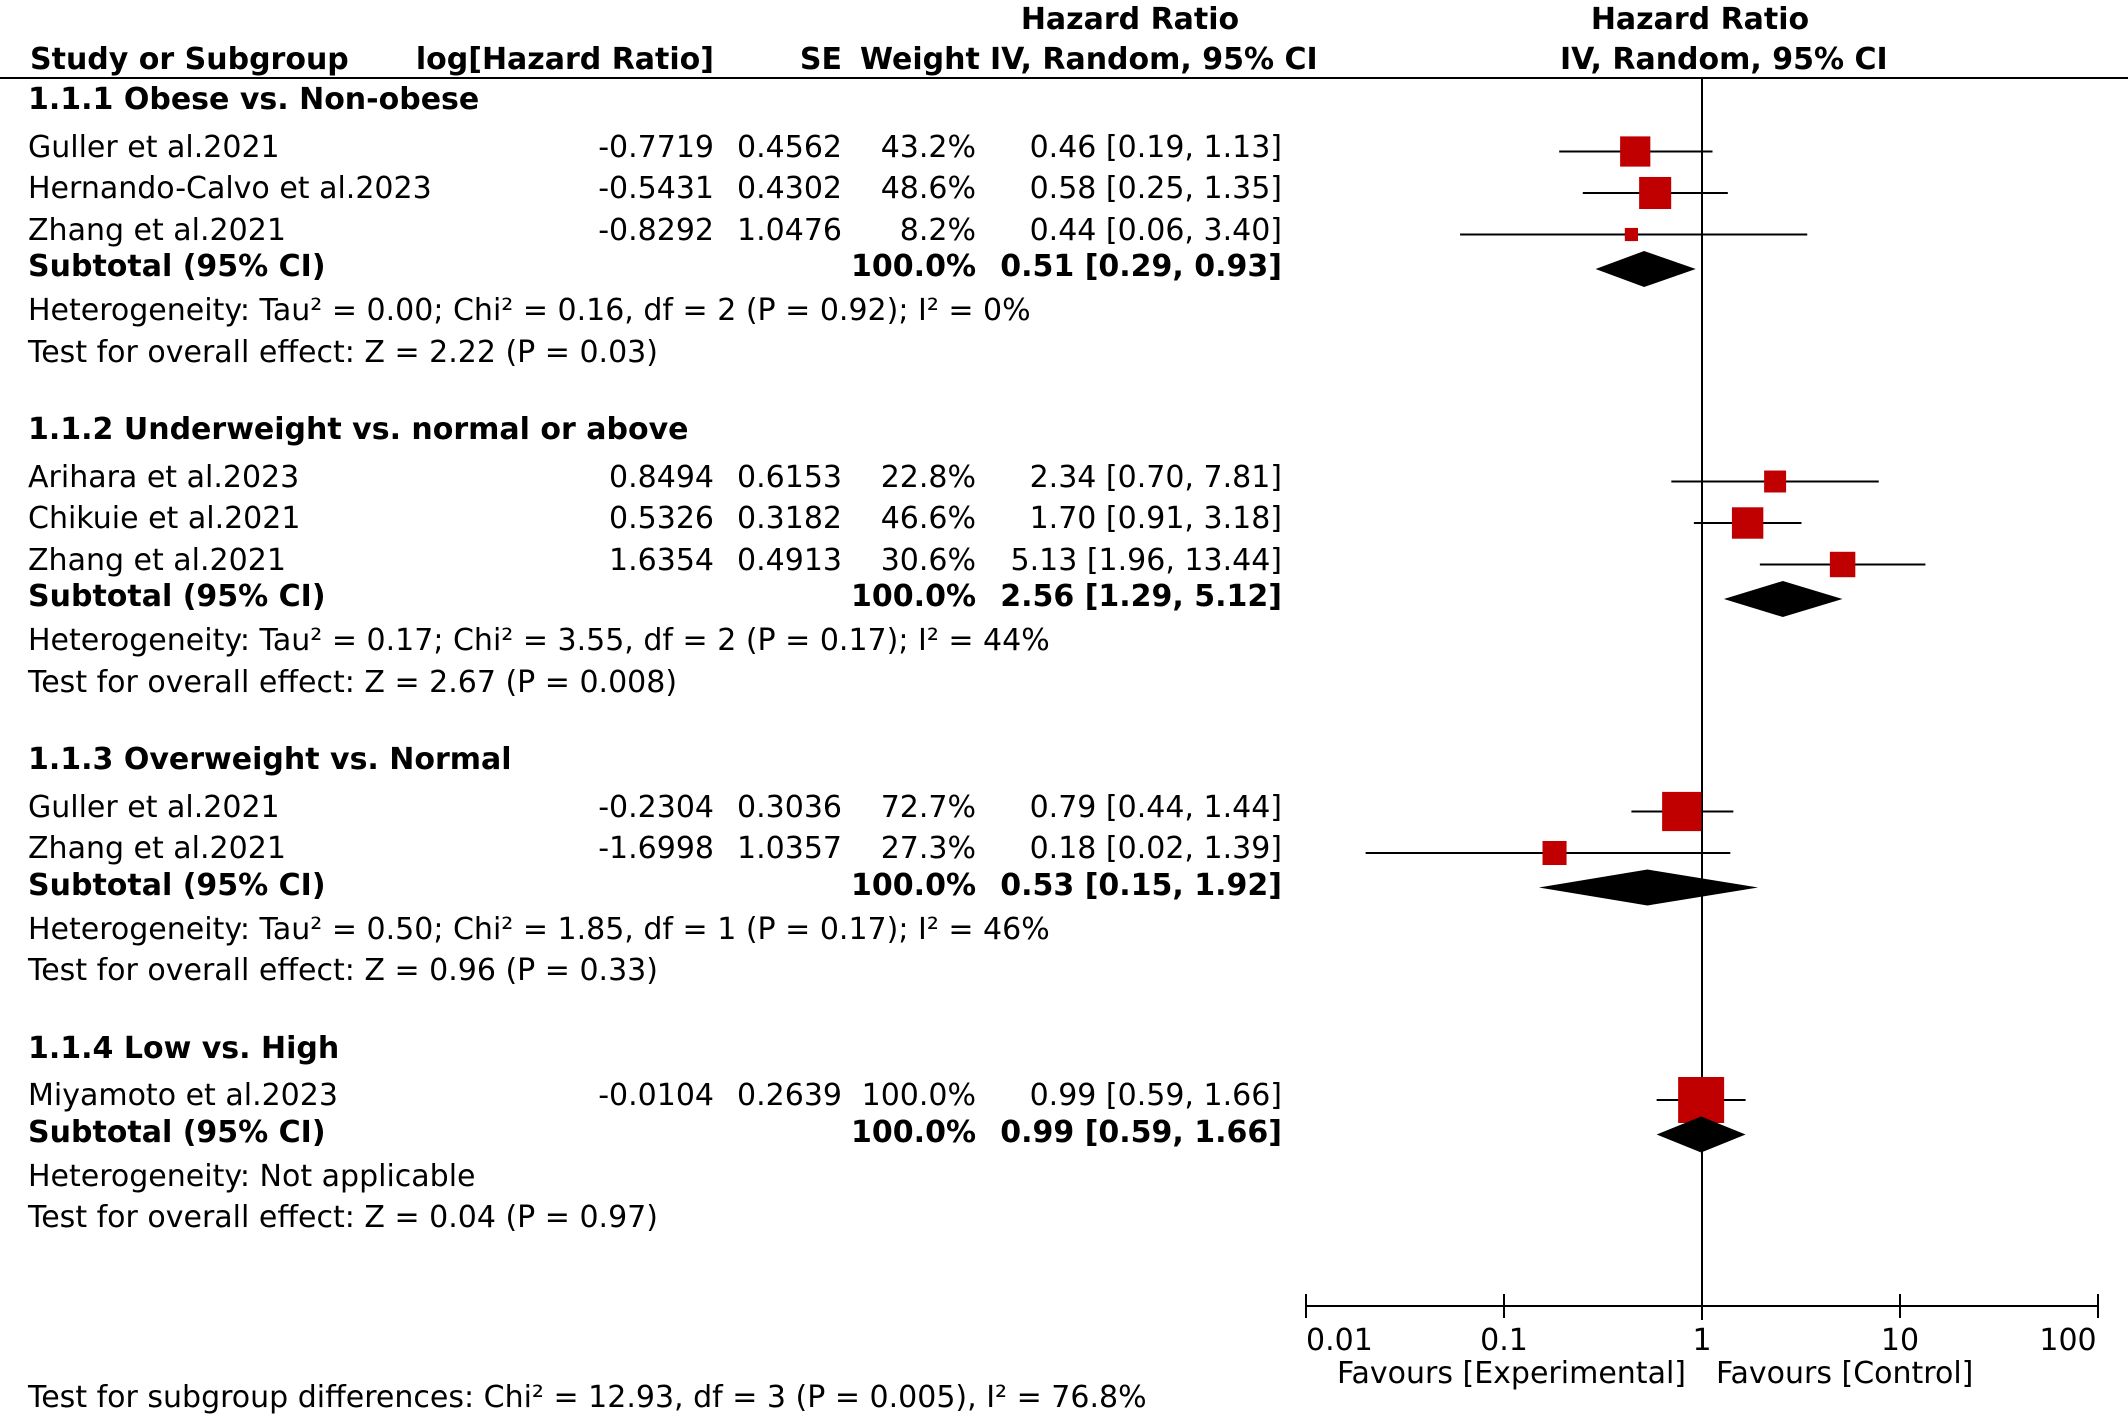 This screenshot has height=1416, width=2128. I want to click on weight-column-header: Weight, so click(920, 59).